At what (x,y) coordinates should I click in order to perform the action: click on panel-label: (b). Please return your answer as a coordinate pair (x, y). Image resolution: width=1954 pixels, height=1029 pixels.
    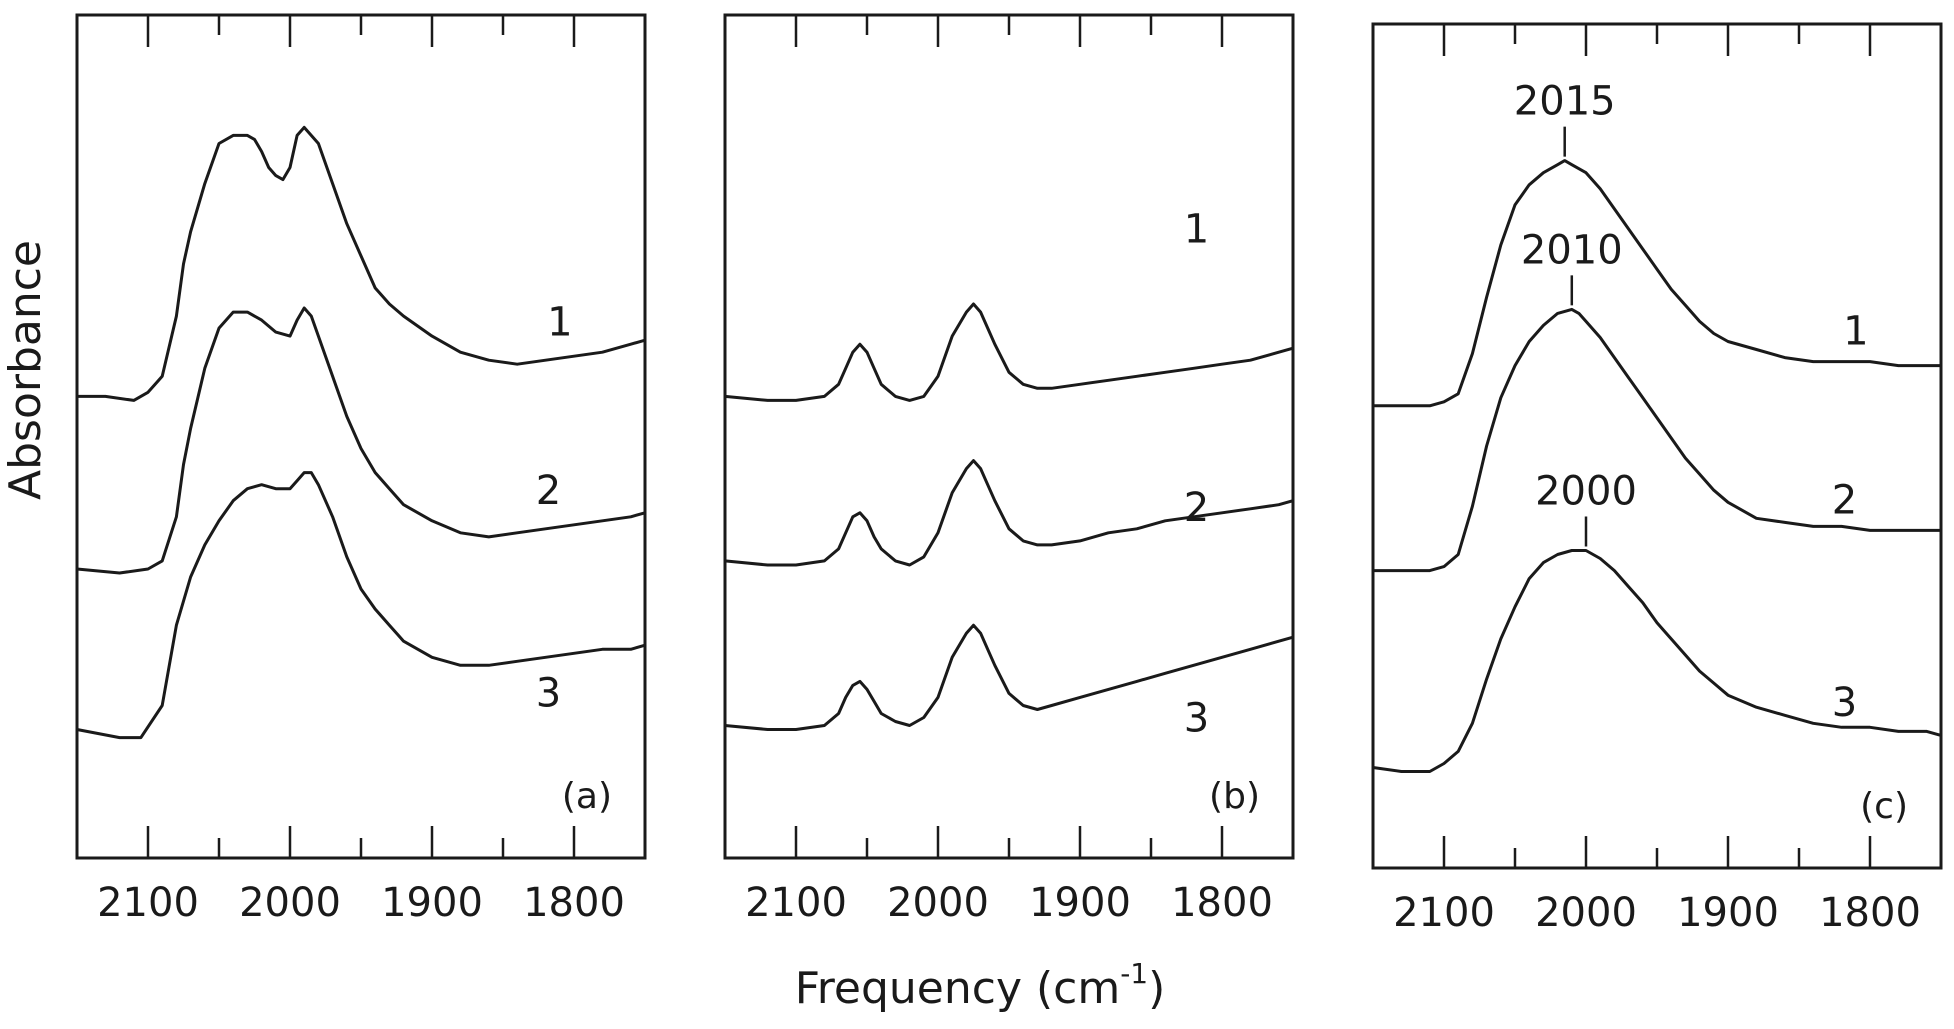
    Looking at the image, I should click on (1234, 796).